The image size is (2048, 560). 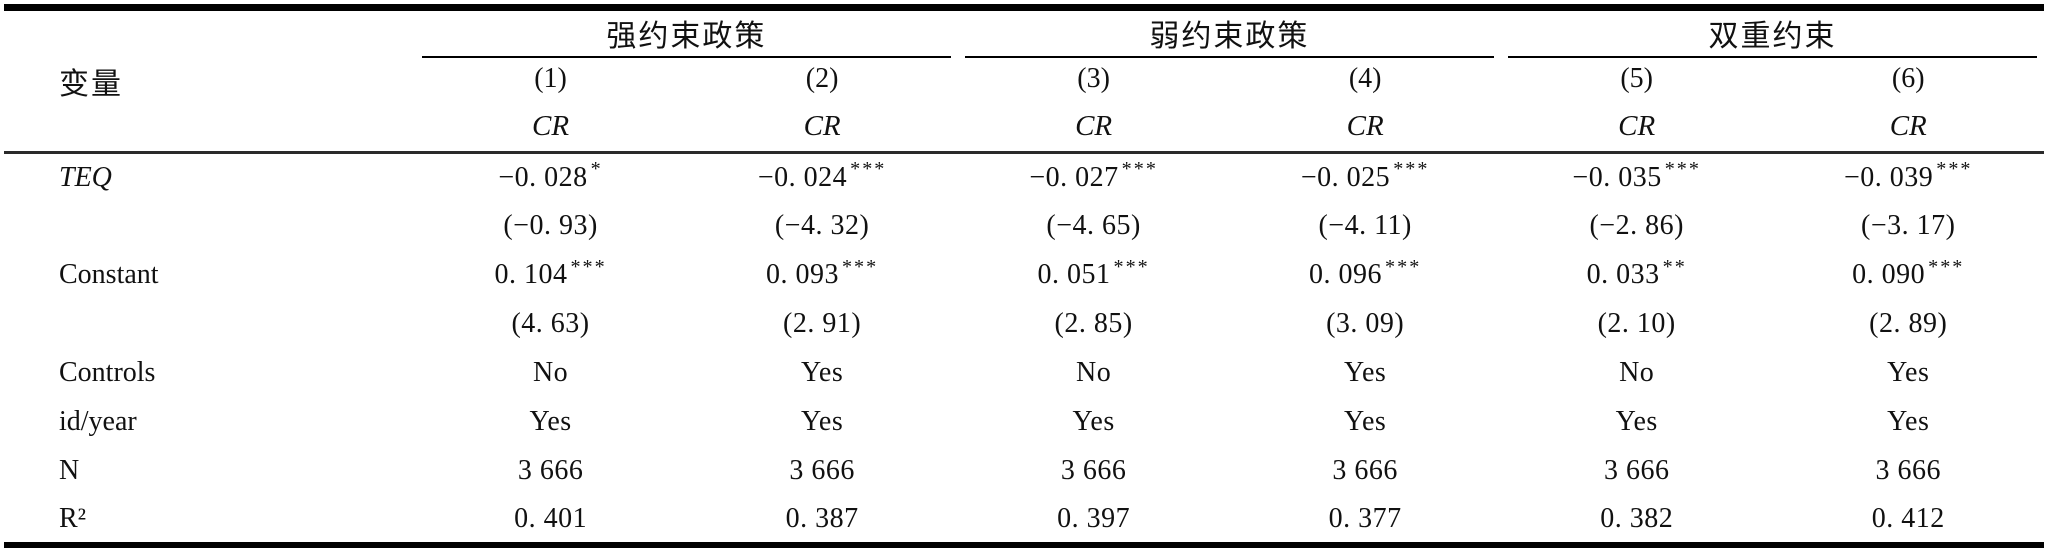 I want to click on data-cell: −0. 025 ***, so click(x=1365, y=177).